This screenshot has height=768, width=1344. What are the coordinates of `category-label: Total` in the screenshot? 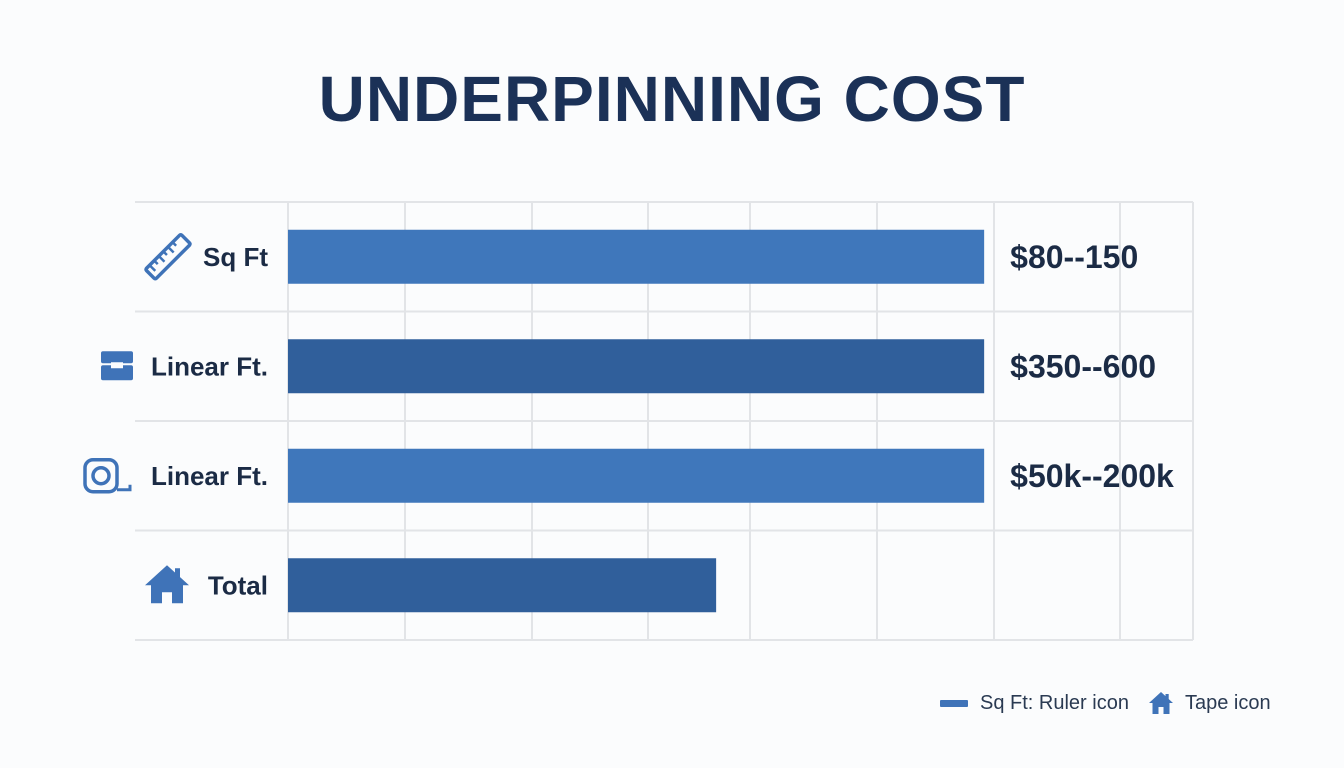 It's located at (238, 585).